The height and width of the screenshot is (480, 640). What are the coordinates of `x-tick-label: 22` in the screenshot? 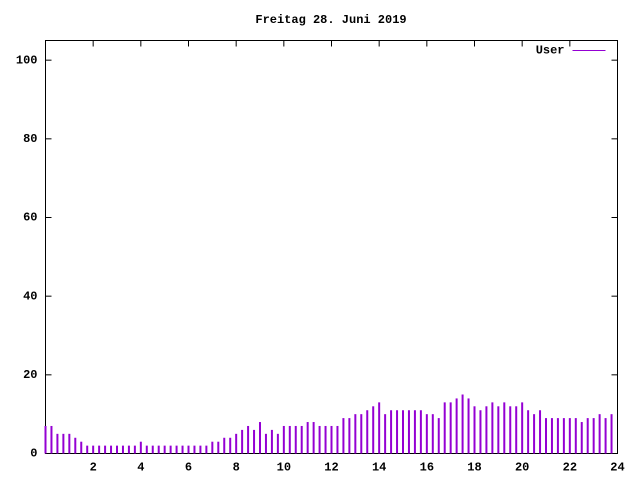 It's located at (570, 468).